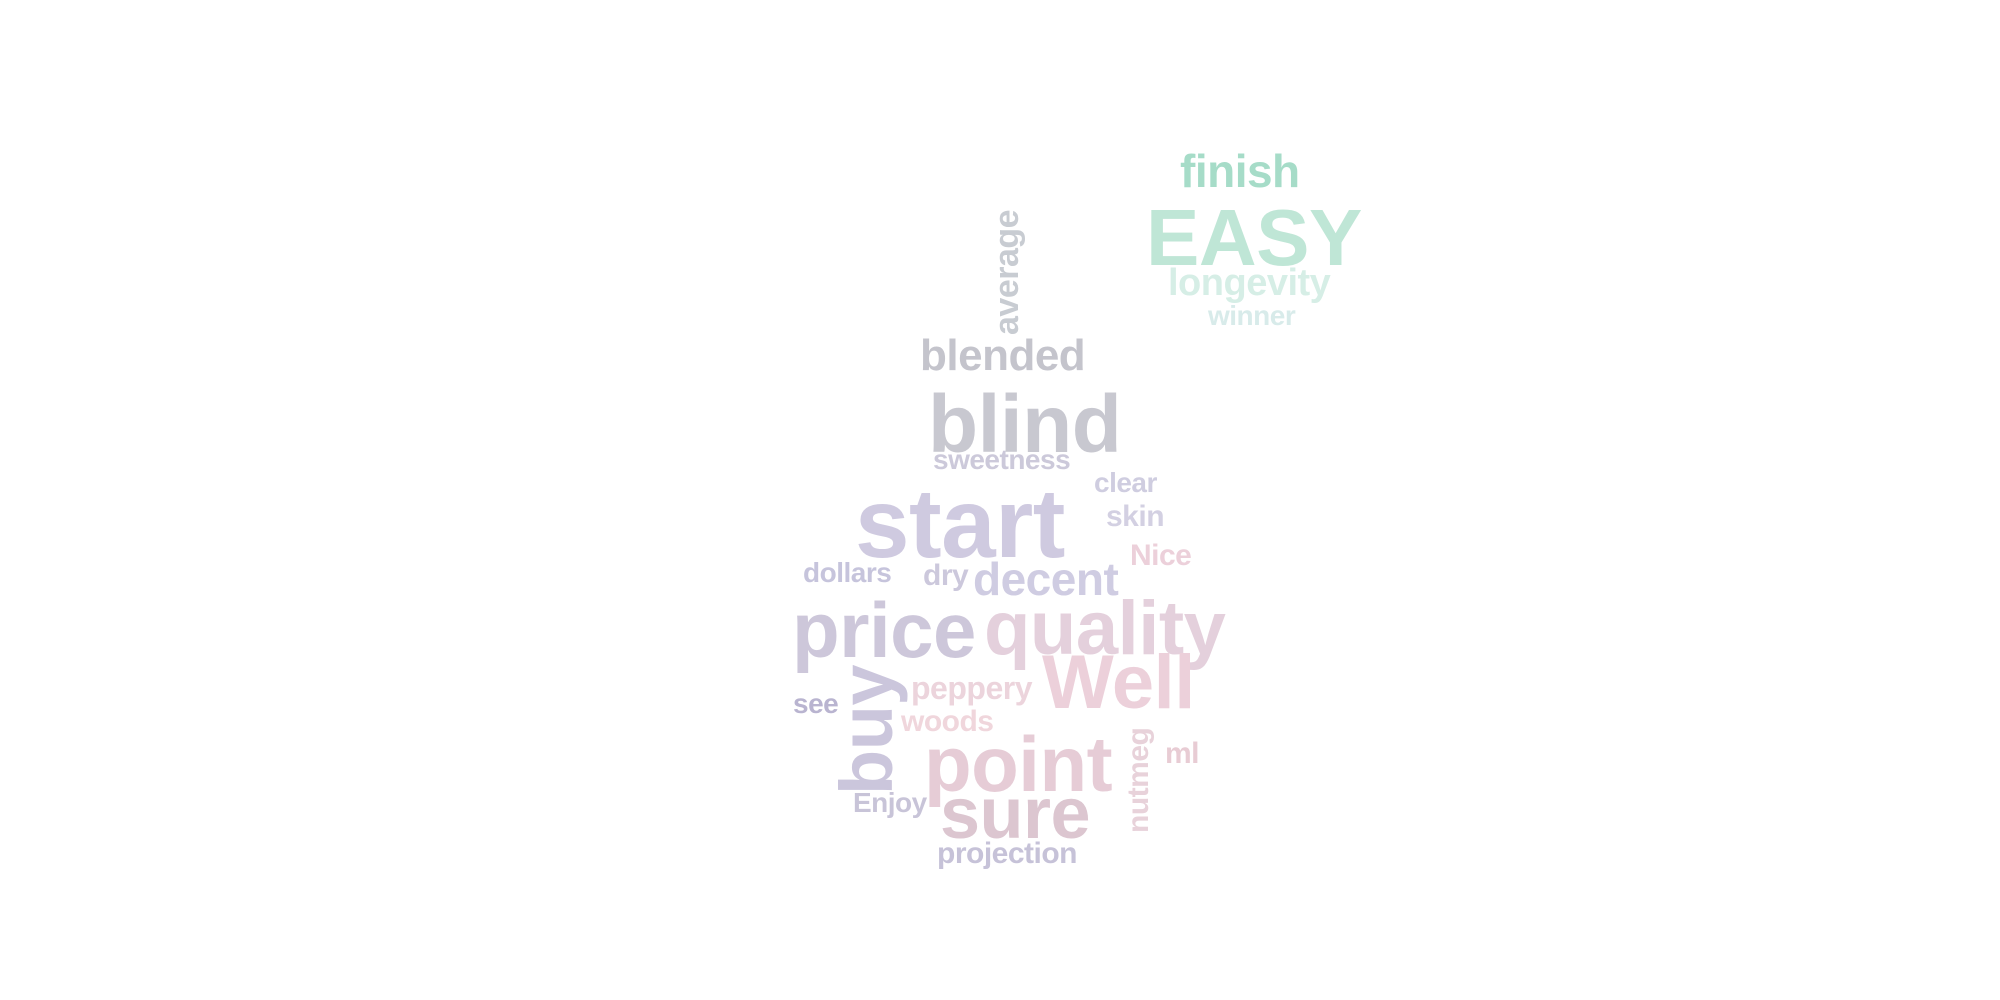 The height and width of the screenshot is (1000, 2000). Describe the element at coordinates (1161, 555) in the screenshot. I see `word-nice: Nice` at that location.